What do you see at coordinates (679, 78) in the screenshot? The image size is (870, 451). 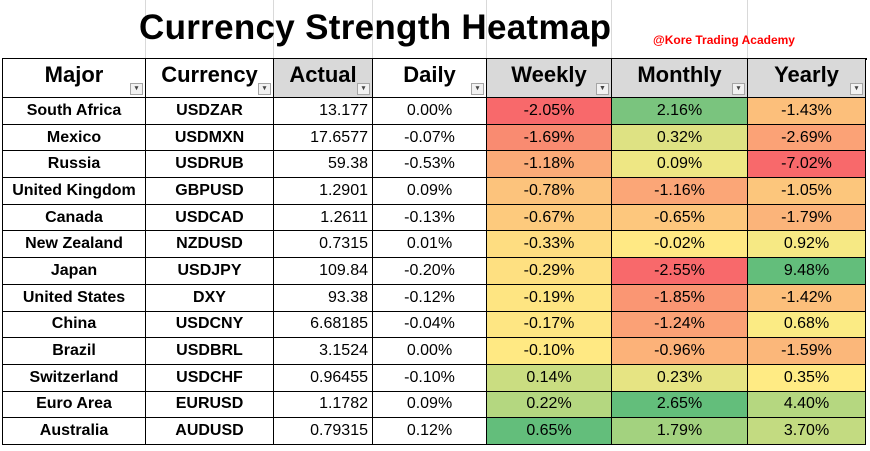 I see `column-header-monthly: Monthly ▾` at bounding box center [679, 78].